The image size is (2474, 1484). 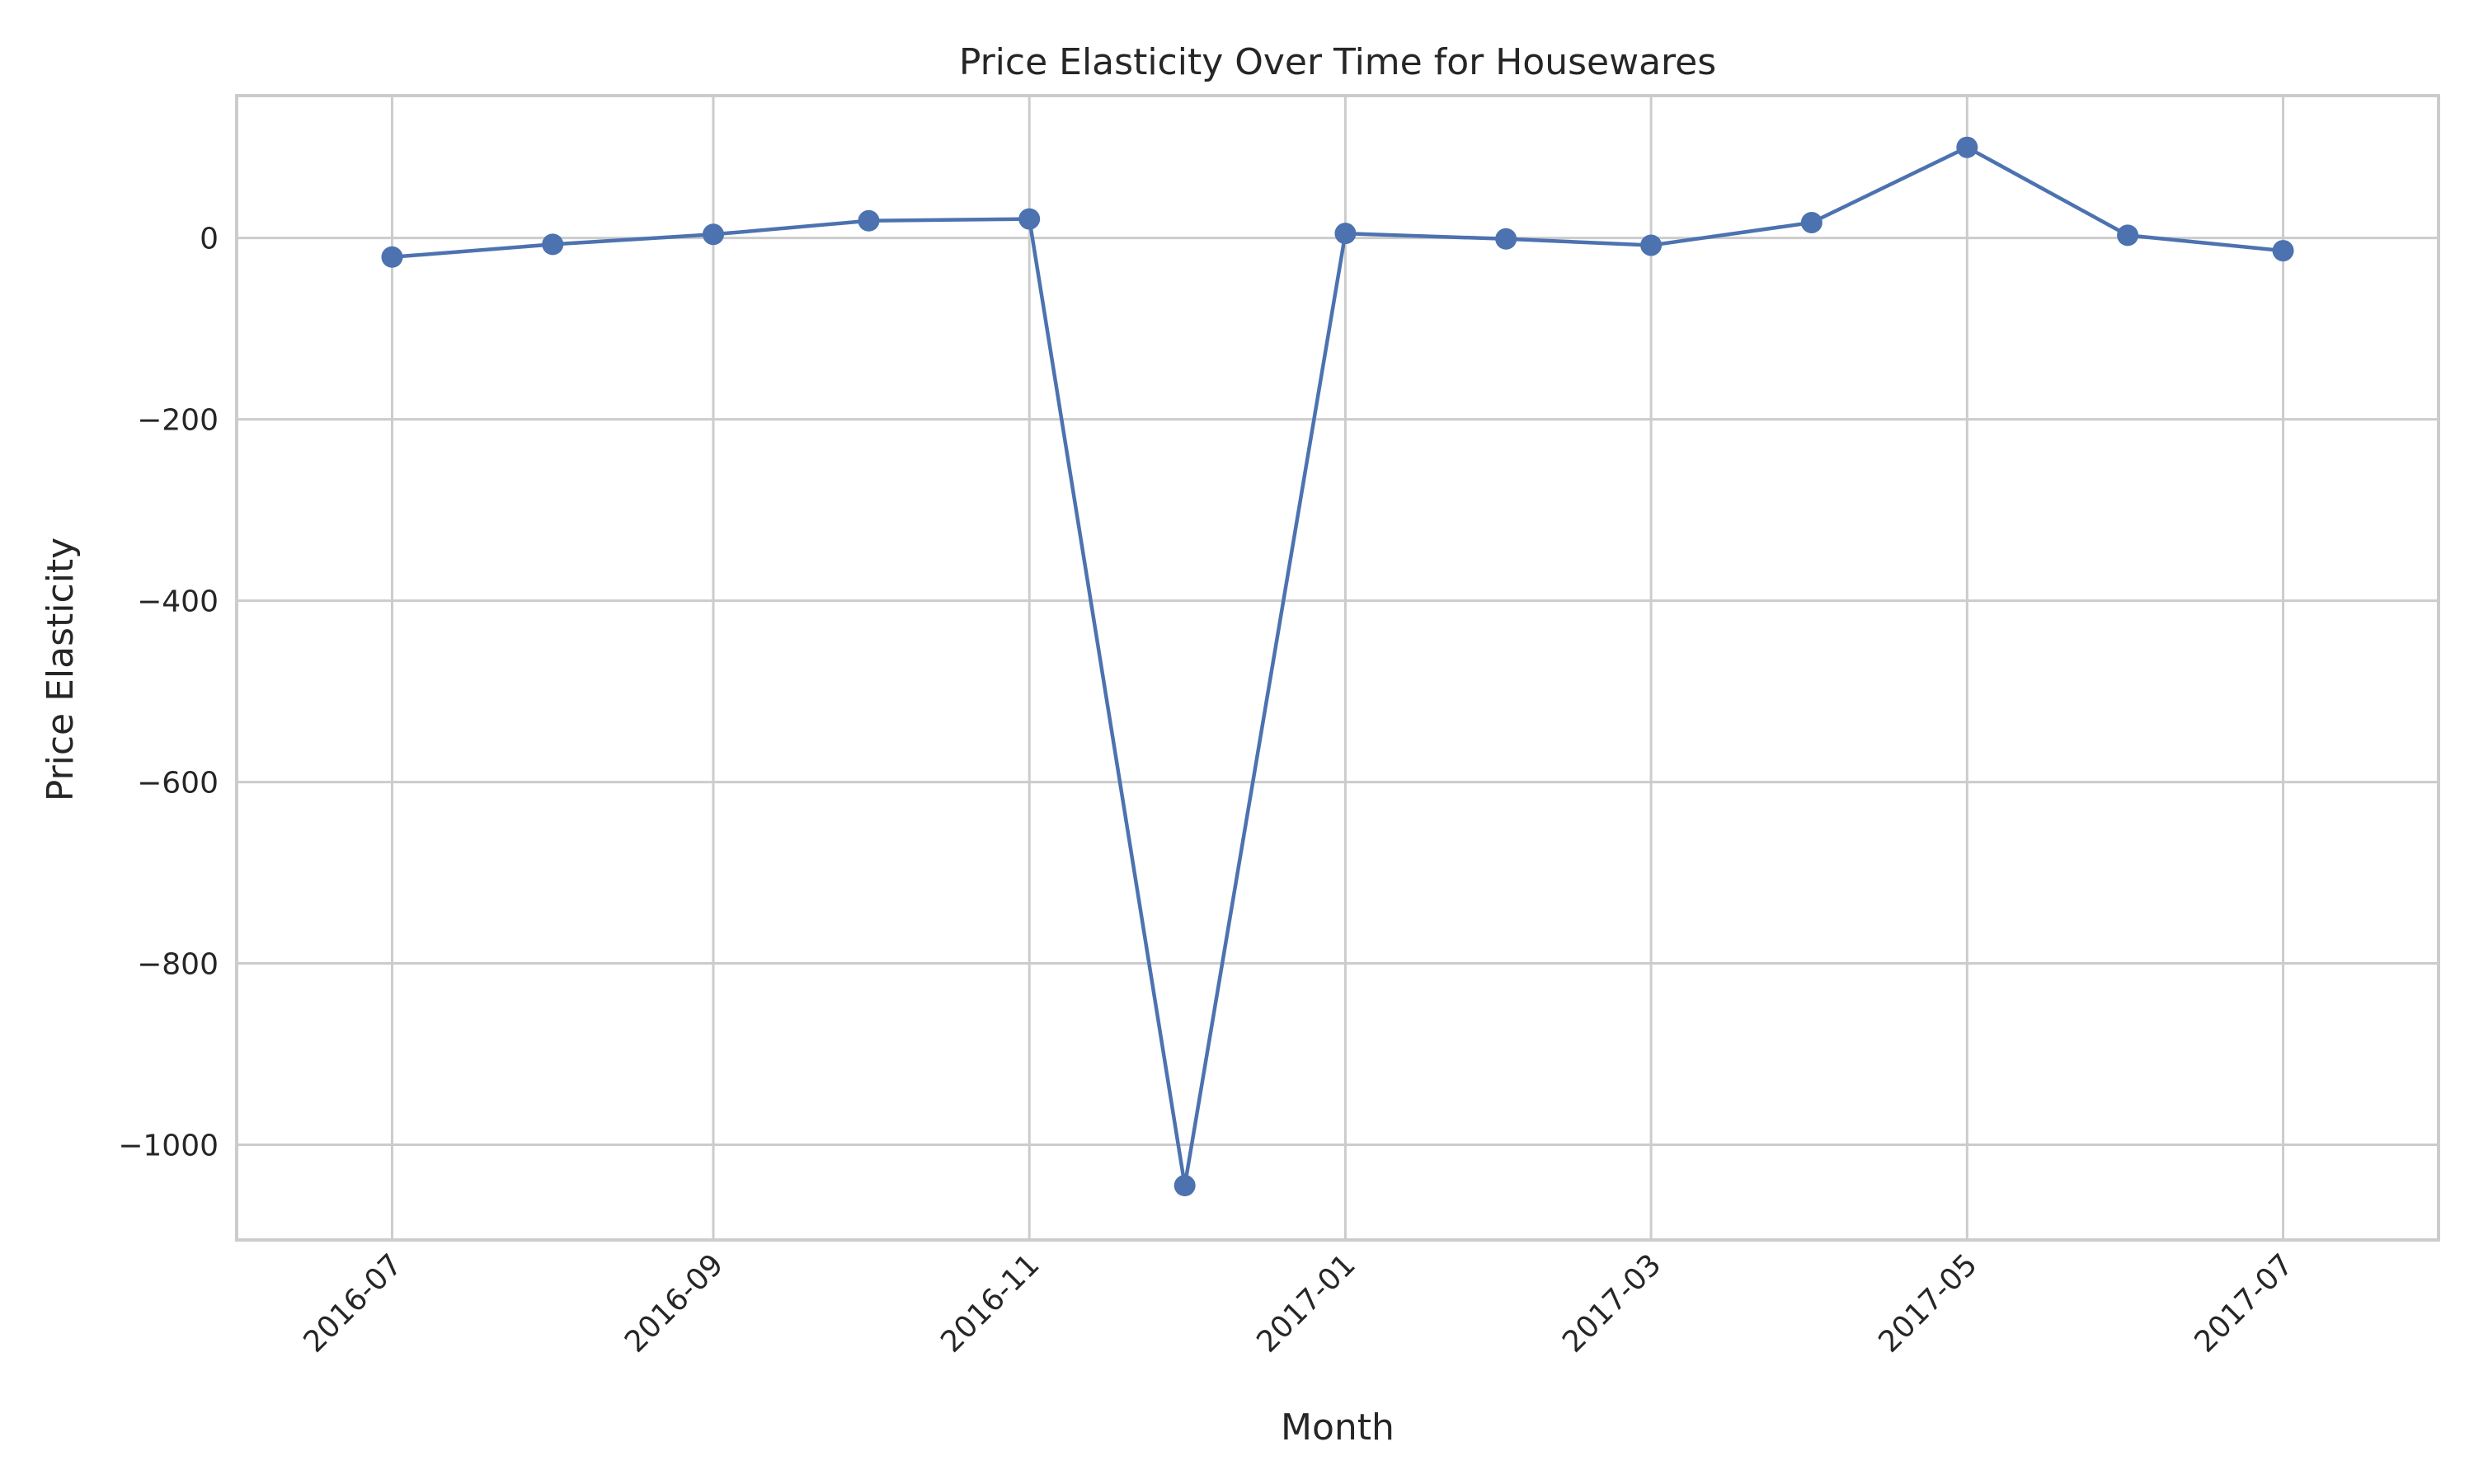 What do you see at coordinates (61, 669) in the screenshot?
I see `y-axis-label: Price Elasticity` at bounding box center [61, 669].